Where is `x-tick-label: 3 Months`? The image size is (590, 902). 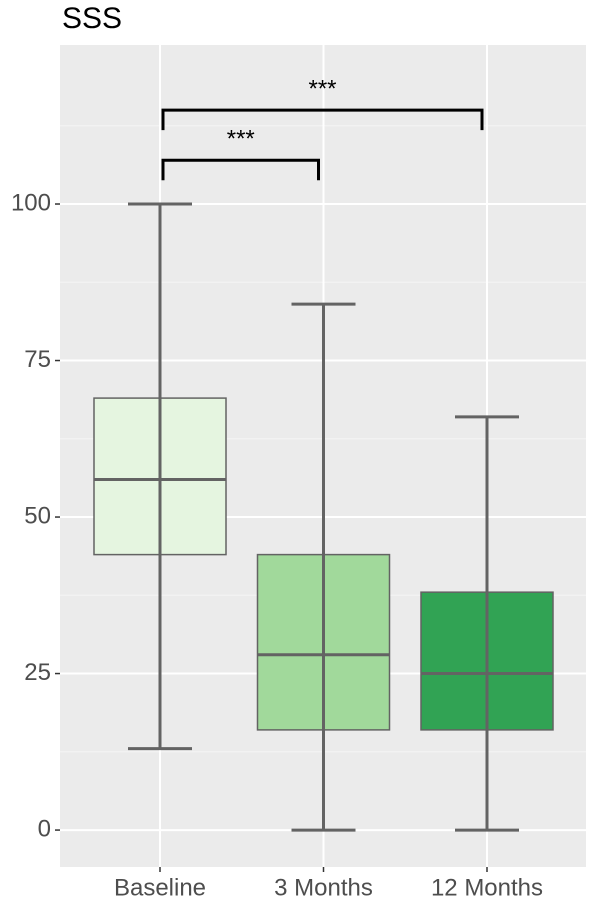
x-tick-label: 3 Months is located at coordinates (323, 887).